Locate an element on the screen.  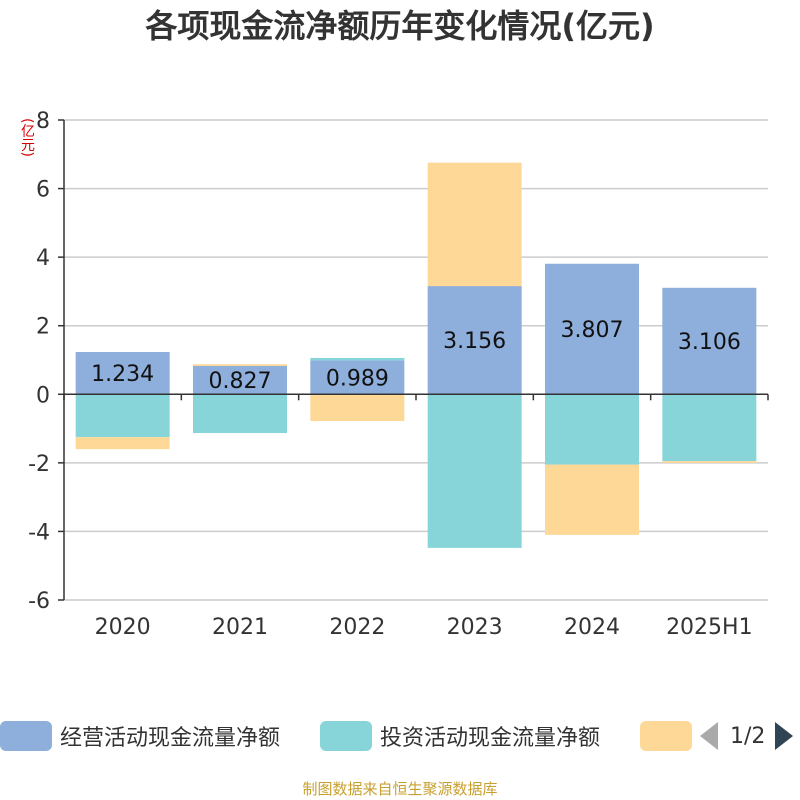
legend-item-third-series is located at coordinates (670, 736).